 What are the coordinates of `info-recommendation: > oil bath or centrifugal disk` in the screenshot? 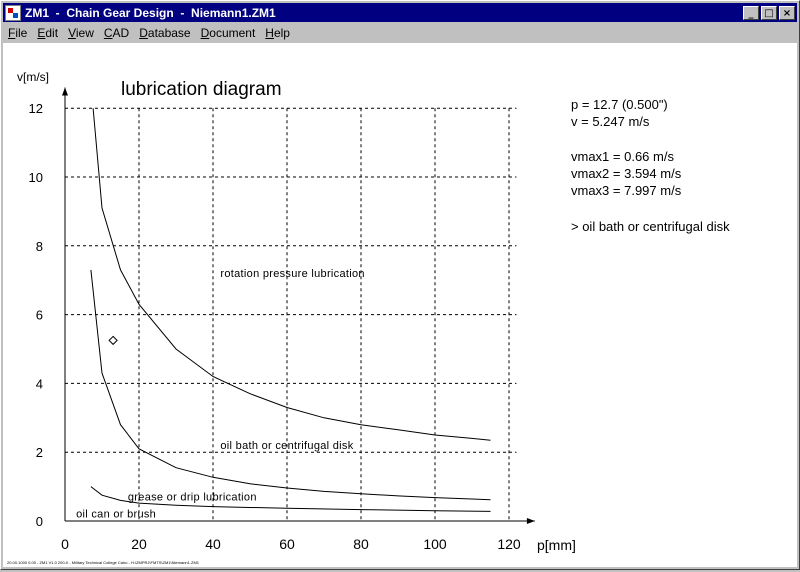 It's located at (650, 226).